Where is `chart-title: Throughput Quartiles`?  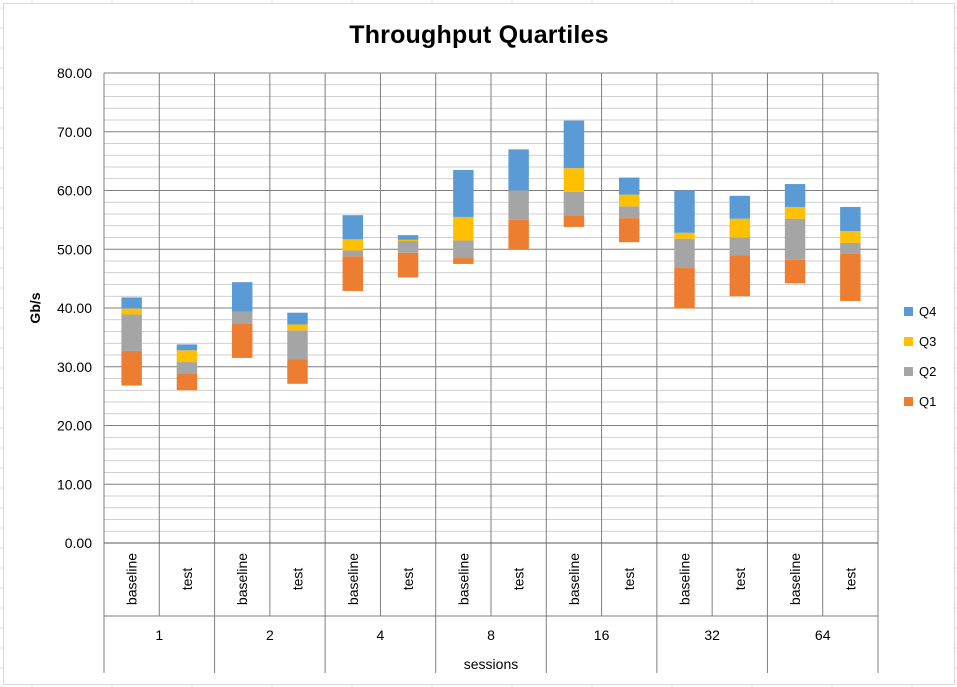 chart-title: Throughput Quartiles is located at coordinates (479, 35).